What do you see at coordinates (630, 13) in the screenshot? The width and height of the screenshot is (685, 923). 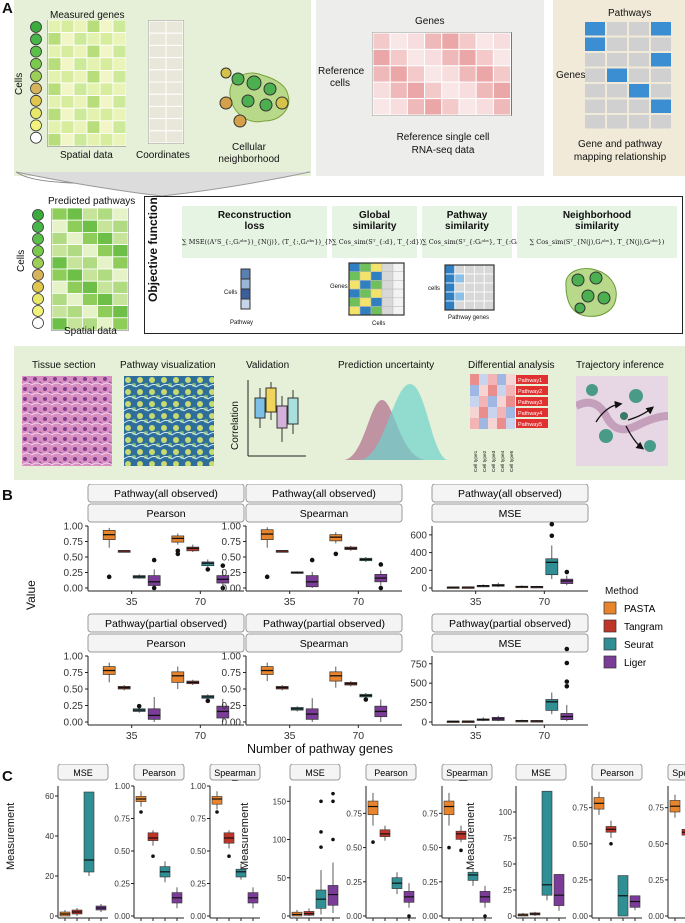 I see `pathways-label: Pathways` at bounding box center [630, 13].